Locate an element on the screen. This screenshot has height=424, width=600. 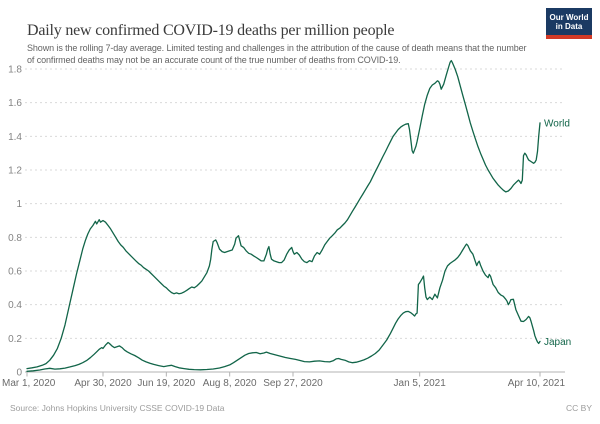
japan-series-label: Japan is located at coordinates (557, 342).